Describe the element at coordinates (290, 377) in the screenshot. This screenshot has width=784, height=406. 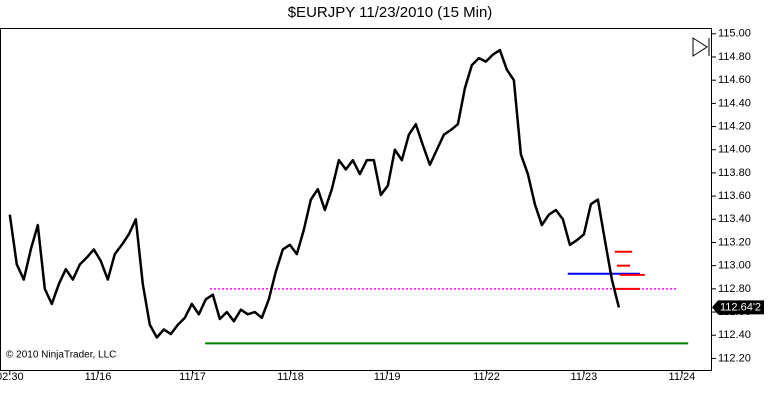
I see `x-tick-label: 11/18` at that location.